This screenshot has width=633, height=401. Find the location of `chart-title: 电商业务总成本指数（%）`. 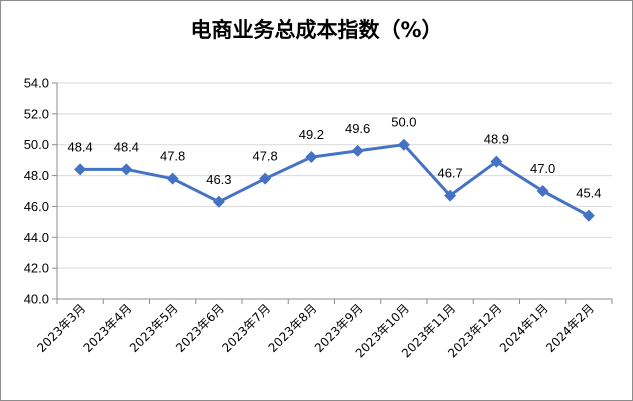

chart-title: 电商业务总成本指数（%） is located at coordinates (316, 30).